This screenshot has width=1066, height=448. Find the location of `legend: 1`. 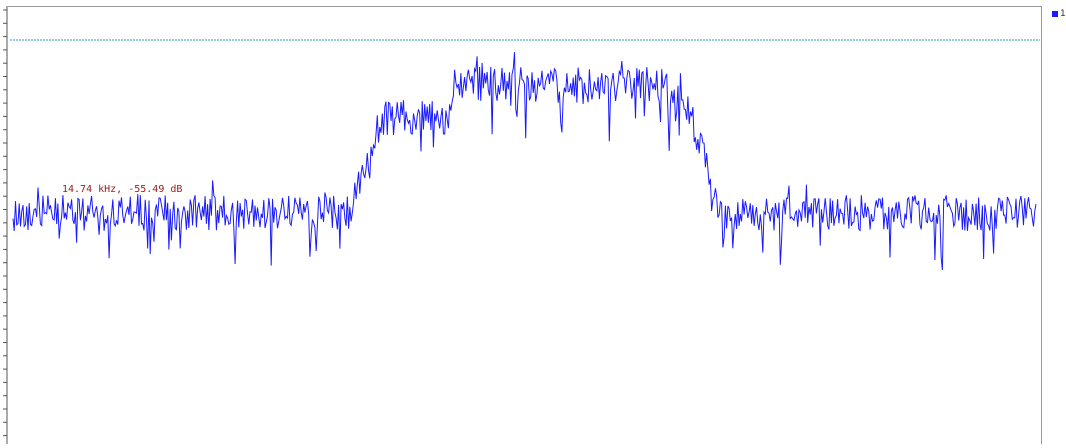

legend: 1 is located at coordinates (1059, 14).